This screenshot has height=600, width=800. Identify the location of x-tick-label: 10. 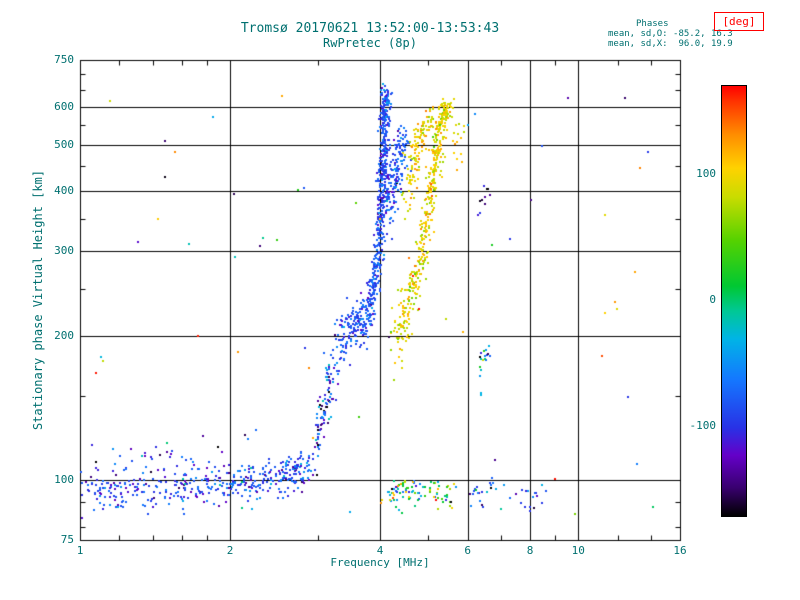
(578, 550).